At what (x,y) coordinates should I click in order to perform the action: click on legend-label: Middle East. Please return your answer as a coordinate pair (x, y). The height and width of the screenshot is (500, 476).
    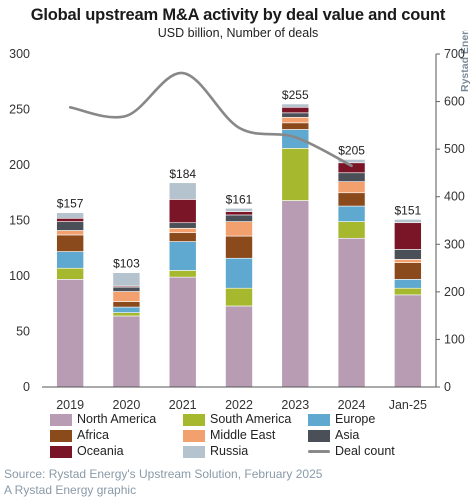
    Looking at the image, I should click on (243, 435).